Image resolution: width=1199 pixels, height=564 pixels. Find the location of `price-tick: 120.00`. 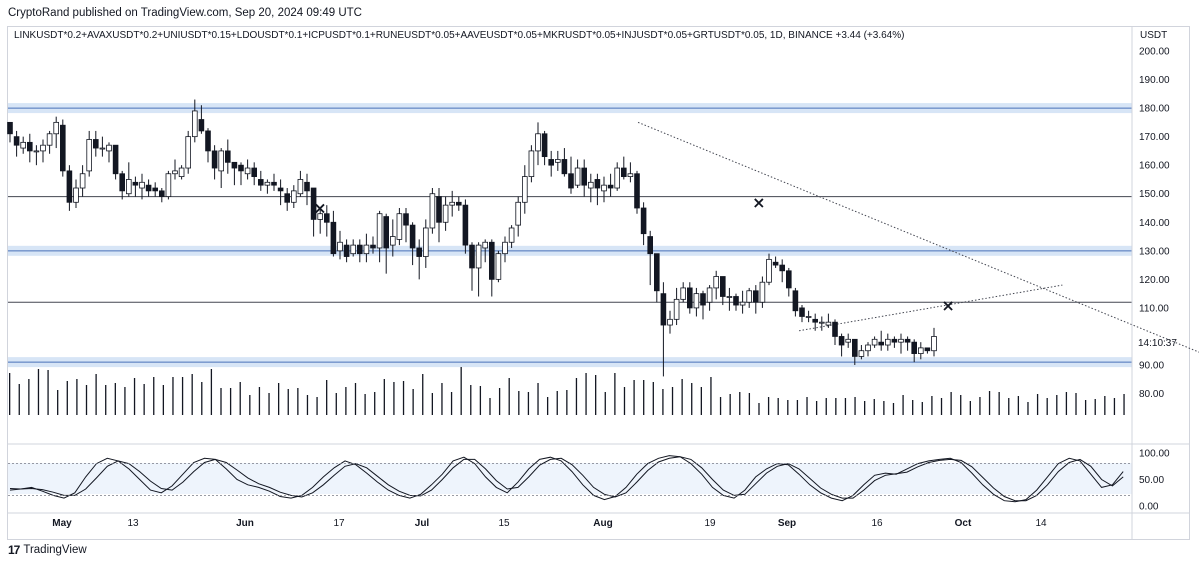

price-tick: 120.00 is located at coordinates (1154, 280).